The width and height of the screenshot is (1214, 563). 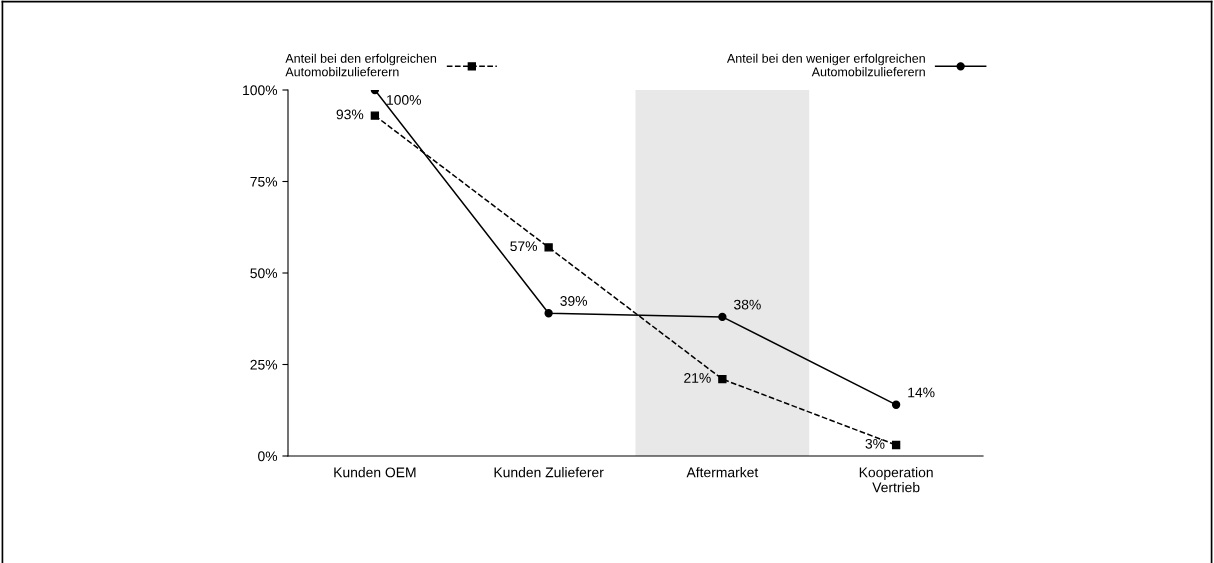 I want to click on x-tick-label: Kunden Zulieferer, so click(x=549, y=472).